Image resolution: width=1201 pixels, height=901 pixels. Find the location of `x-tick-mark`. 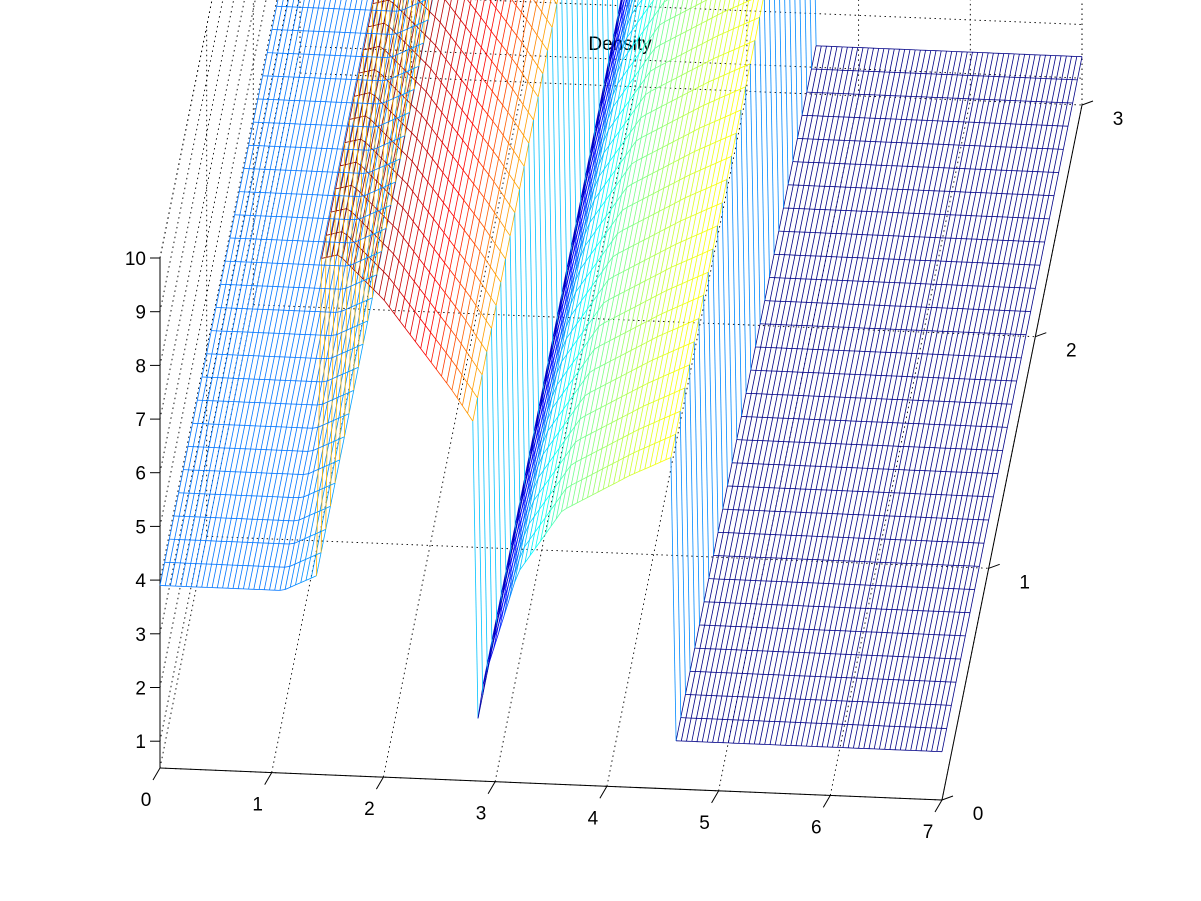

x-tick-mark is located at coordinates (379, 783).